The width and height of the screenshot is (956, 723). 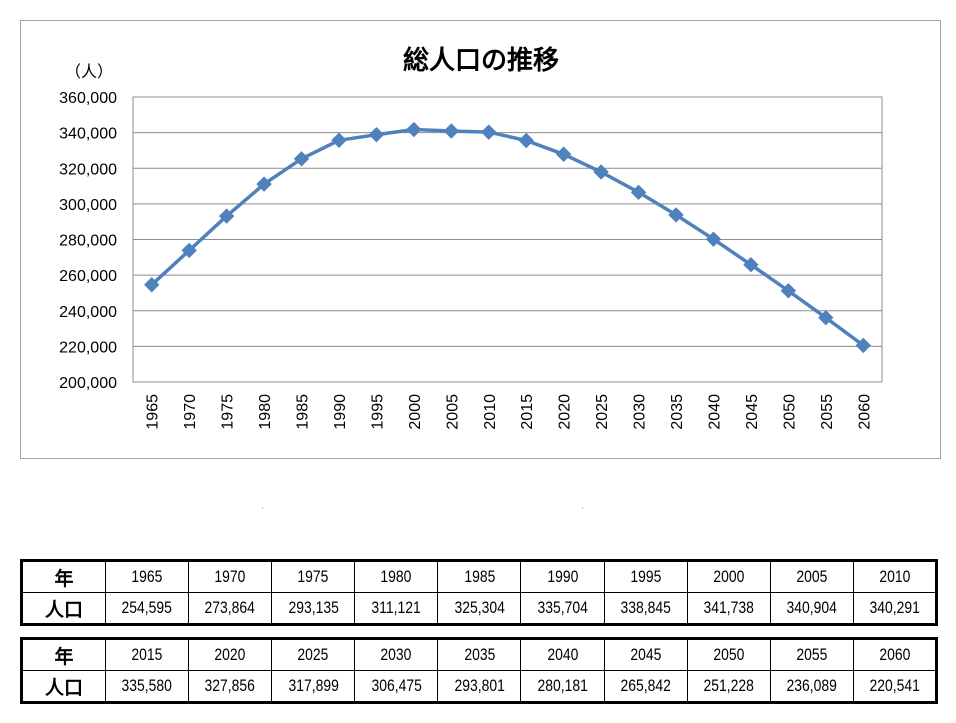 I want to click on x-tick-label: 2050, so click(x=789, y=412).